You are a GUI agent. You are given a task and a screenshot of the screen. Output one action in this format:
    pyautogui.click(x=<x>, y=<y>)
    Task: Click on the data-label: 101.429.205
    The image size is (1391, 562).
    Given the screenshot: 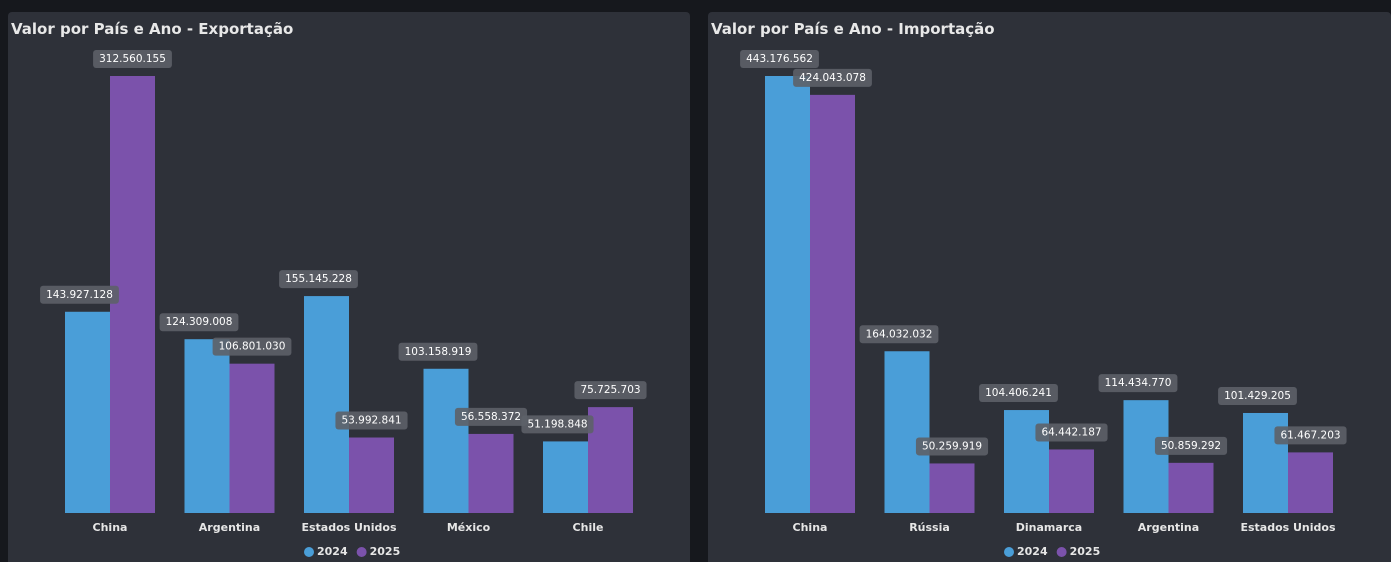 What is the action you would take?
    pyautogui.click(x=1257, y=395)
    